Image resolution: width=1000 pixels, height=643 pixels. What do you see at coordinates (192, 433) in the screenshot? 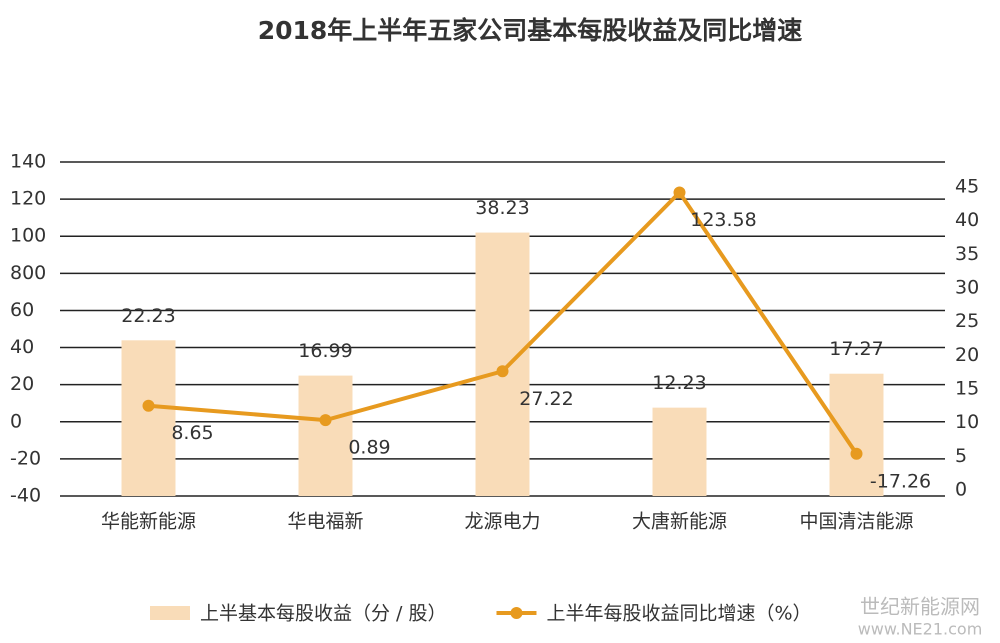
I see `data-label: 8.65` at bounding box center [192, 433].